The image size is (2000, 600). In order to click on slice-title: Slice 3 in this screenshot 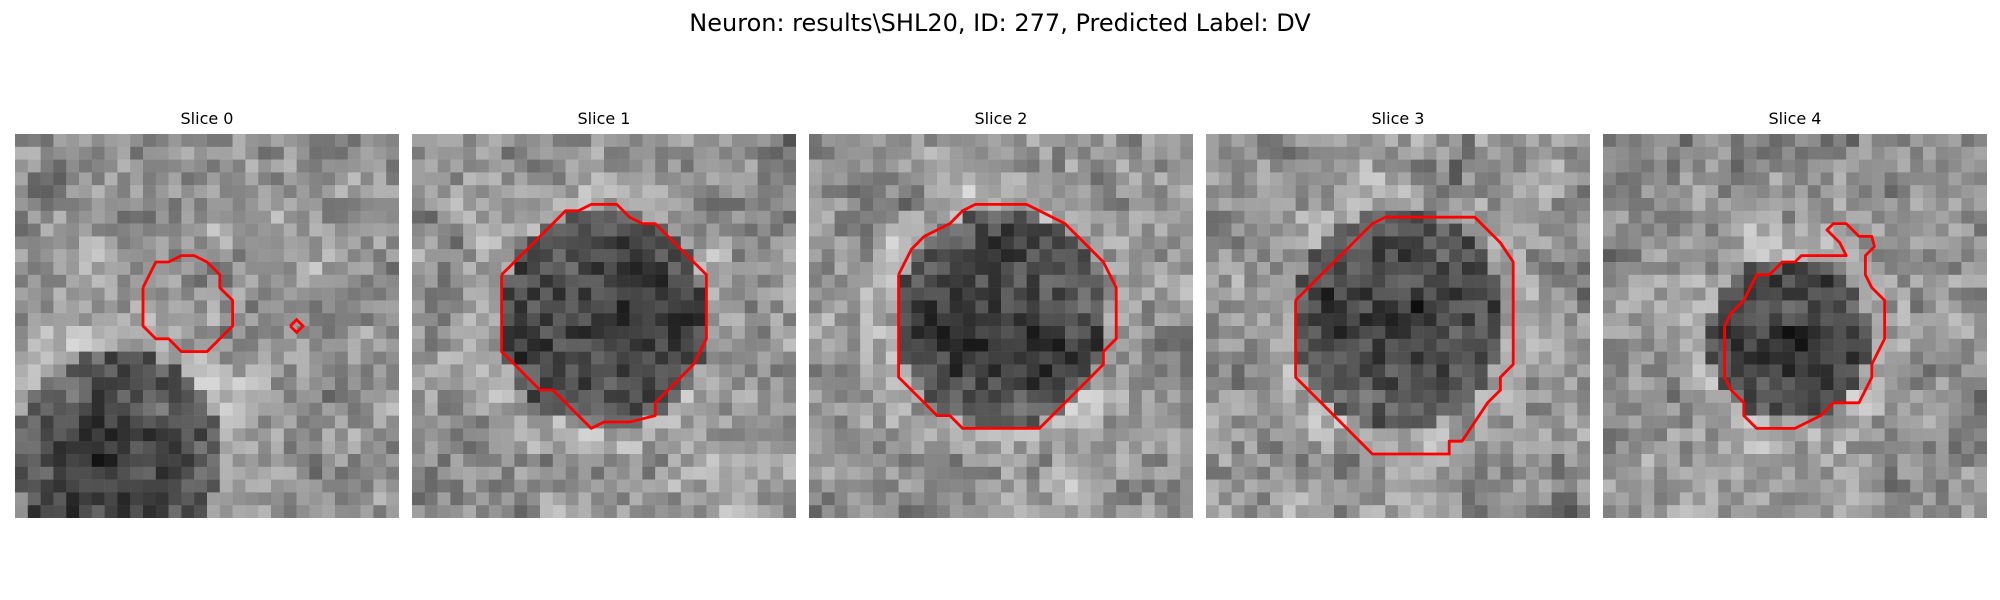, I will do `click(1398, 119)`.